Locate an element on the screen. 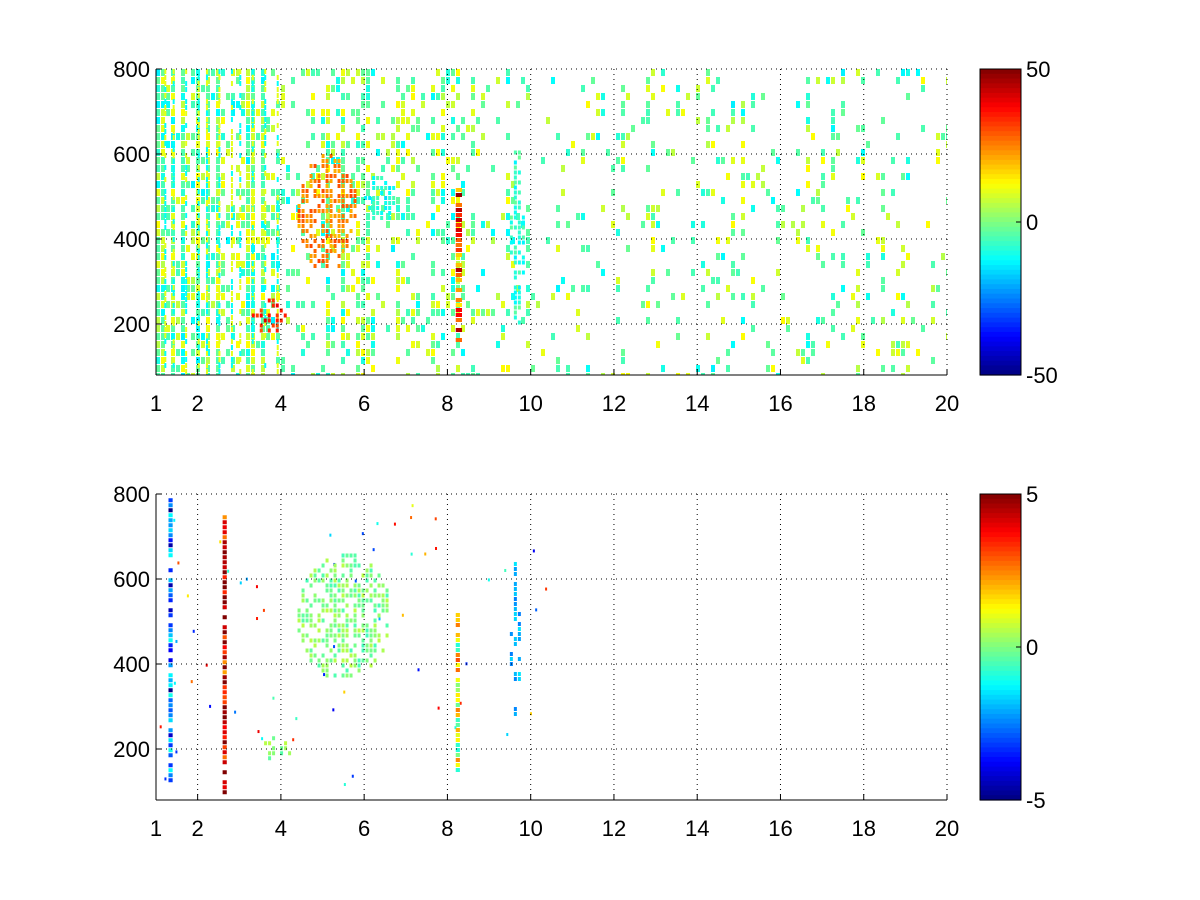  x-tick-label: 6 is located at coordinates (364, 828).